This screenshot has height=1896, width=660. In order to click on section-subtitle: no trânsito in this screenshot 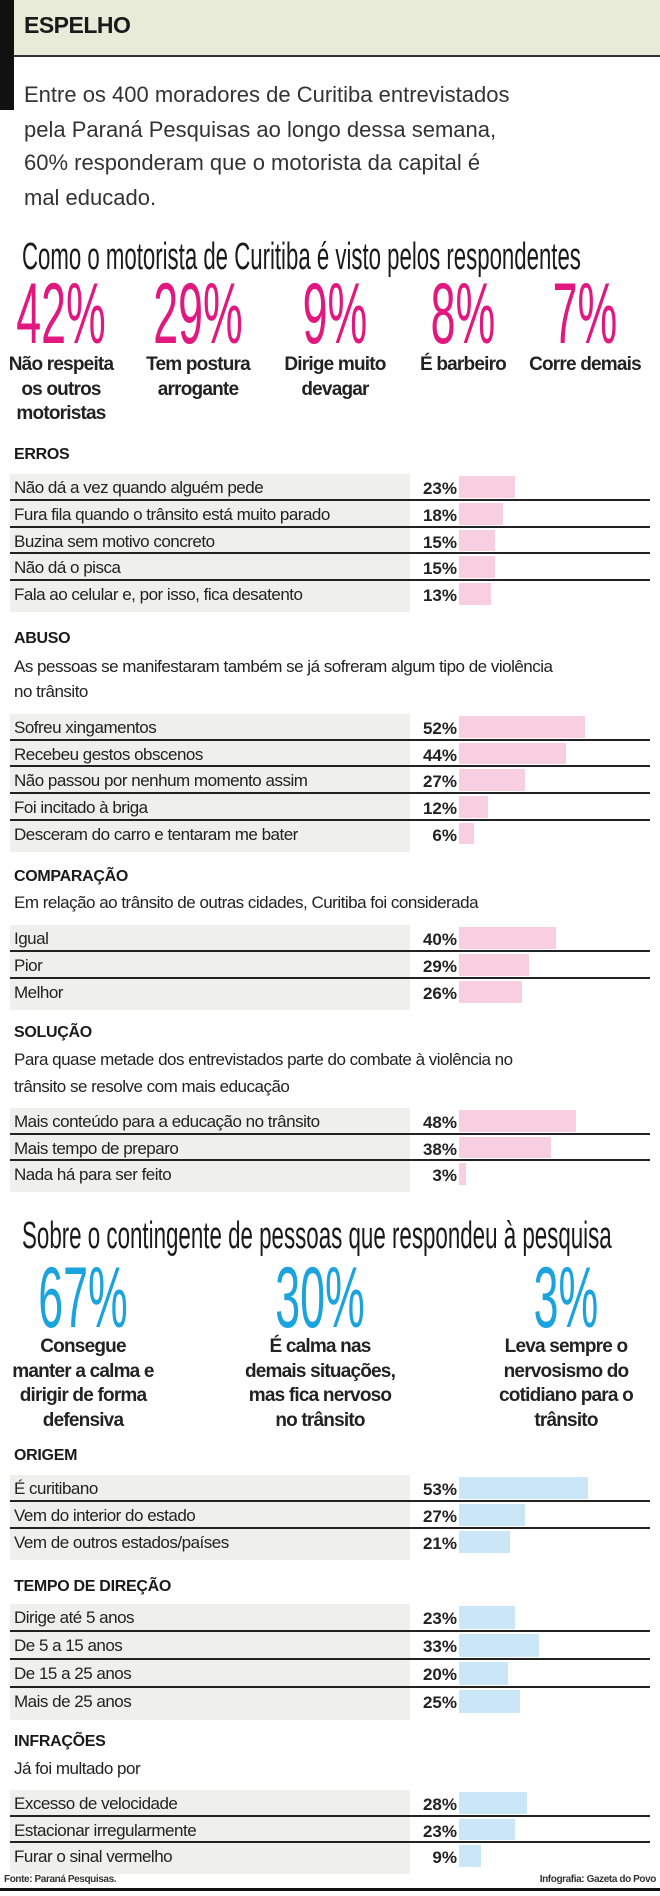, I will do `click(51, 691)`.